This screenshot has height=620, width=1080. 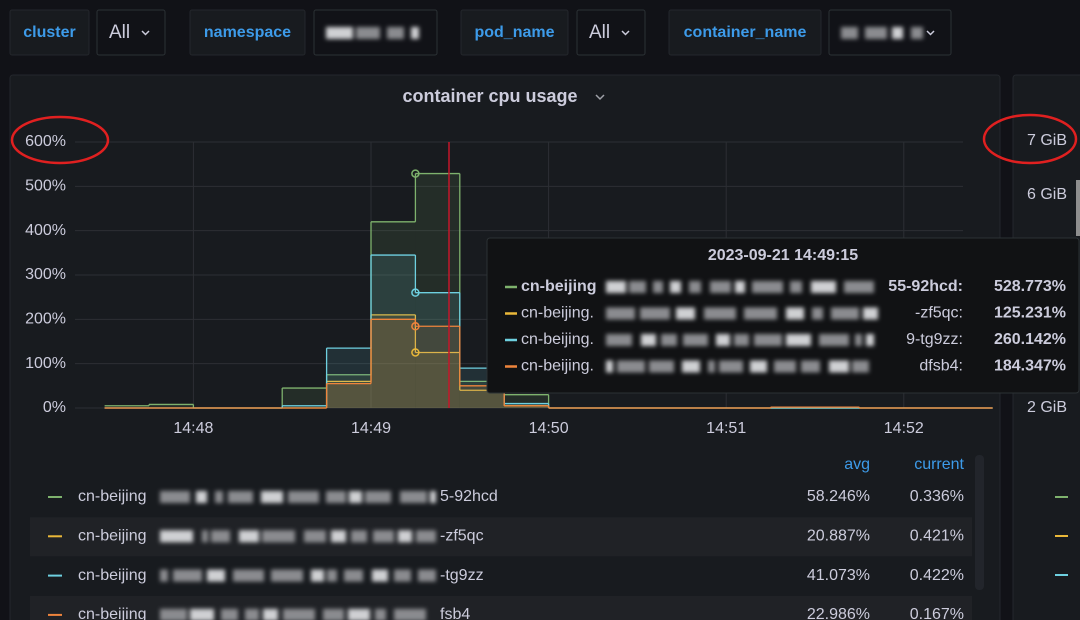 What do you see at coordinates (904, 428) in the screenshot?
I see `x-tick-label: 14:52` at bounding box center [904, 428].